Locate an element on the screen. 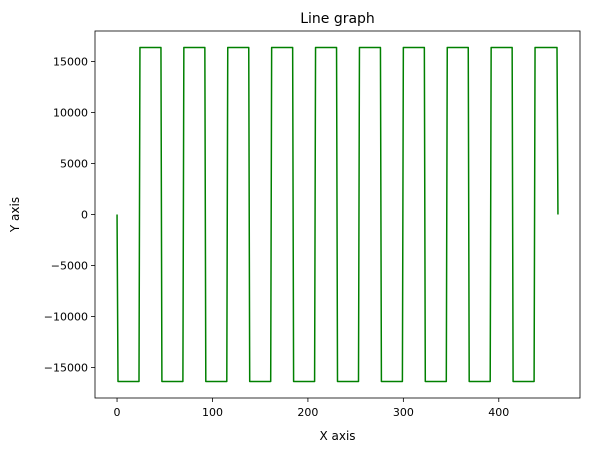  y-tick-label: 0 is located at coordinates (84, 215).